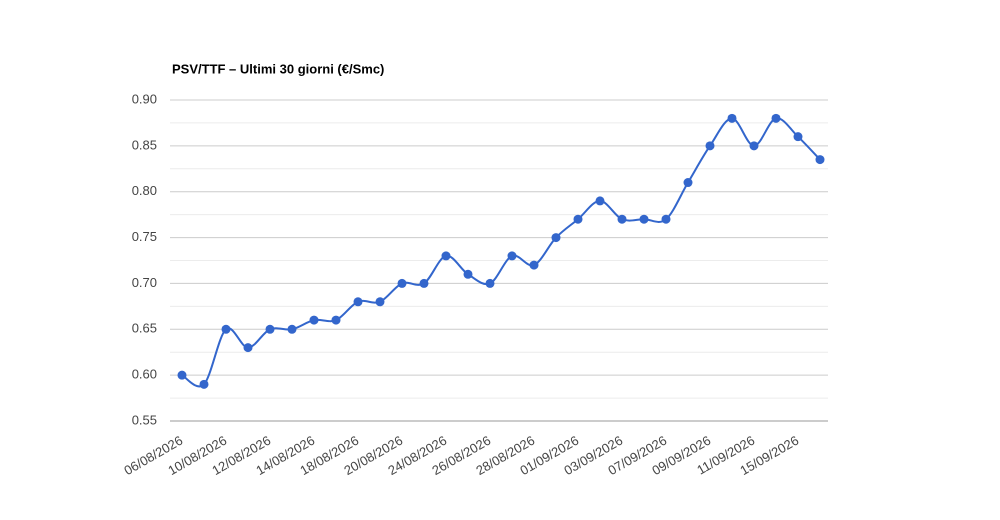 The width and height of the screenshot is (1000, 520). I want to click on y-tick-label: 0.80, so click(144, 190).